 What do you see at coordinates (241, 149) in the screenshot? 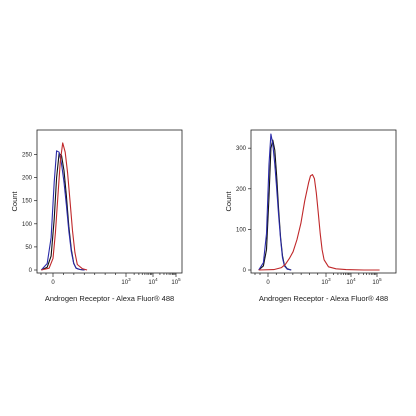
I see `y-tick-label: 300` at bounding box center [241, 149].